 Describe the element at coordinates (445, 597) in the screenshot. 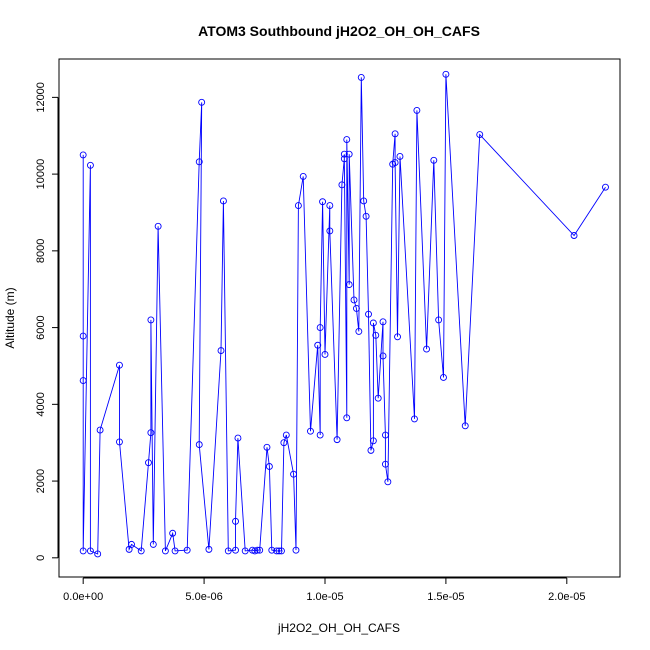

I see `x-tick-label: 1.5e-05` at that location.